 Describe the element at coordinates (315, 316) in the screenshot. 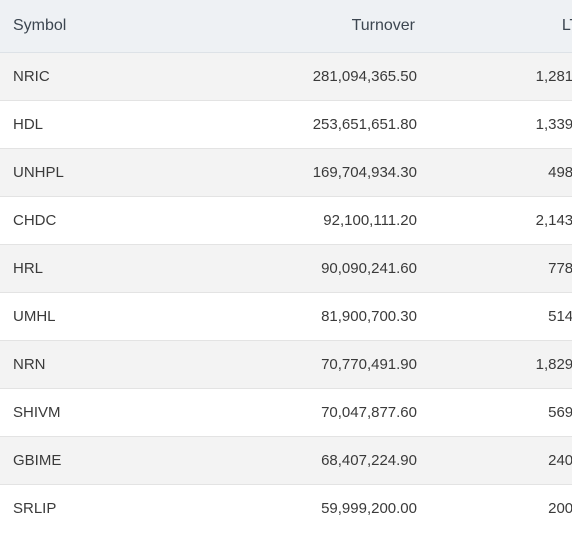

I see `cell-turnover: 81,900,700.30` at that location.